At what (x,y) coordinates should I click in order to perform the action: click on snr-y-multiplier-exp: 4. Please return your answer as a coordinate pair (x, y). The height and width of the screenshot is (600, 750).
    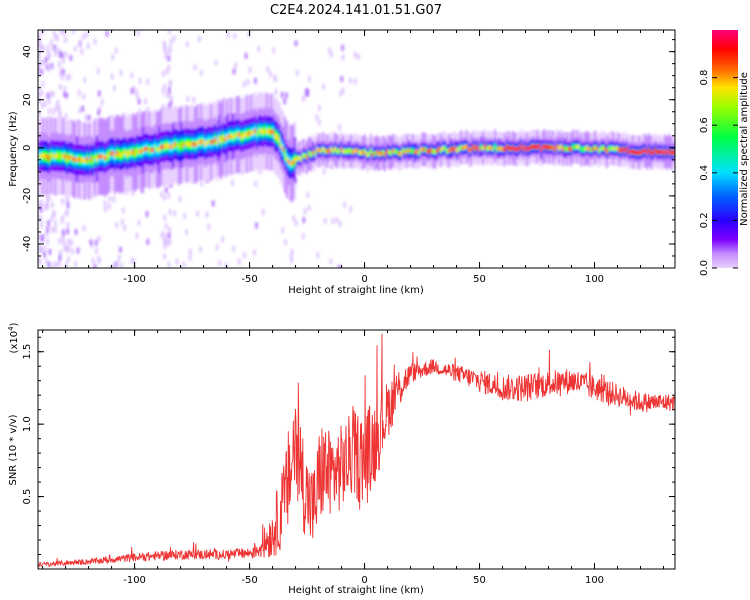
    Looking at the image, I should click on (11, 328).